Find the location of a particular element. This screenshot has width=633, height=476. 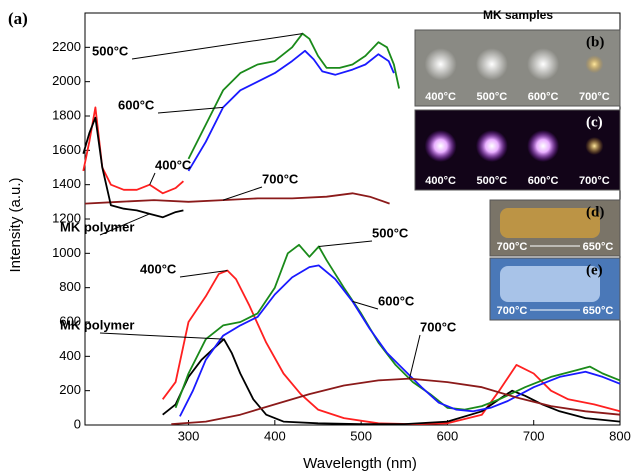

inset-label: (b) is located at coordinates (595, 42).